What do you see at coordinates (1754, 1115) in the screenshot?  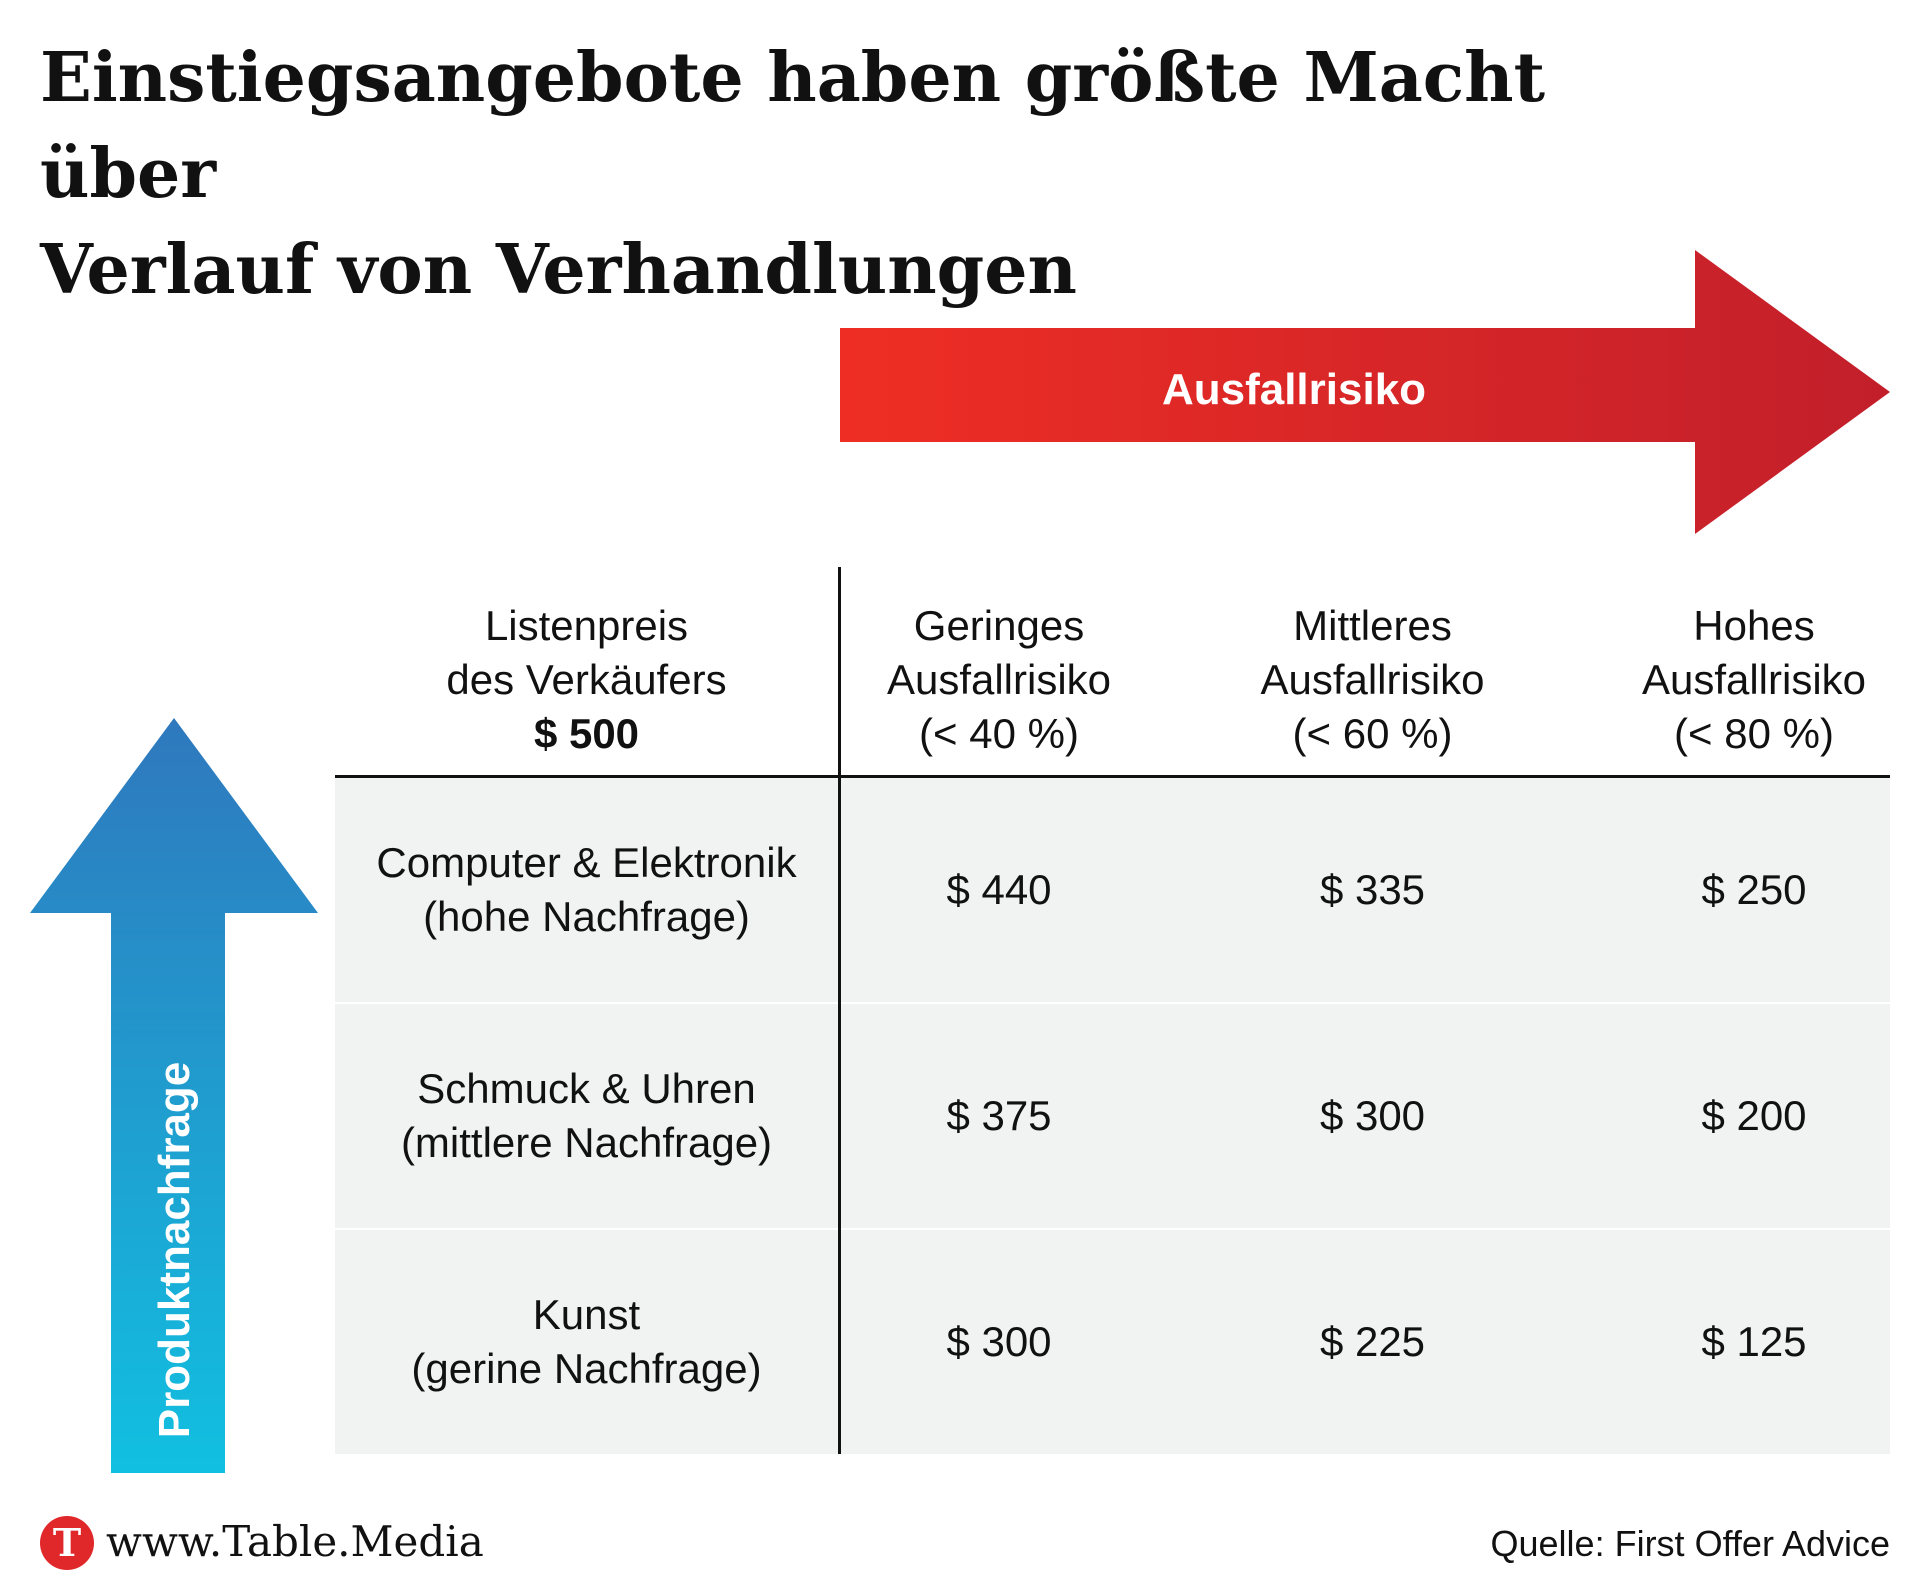 I see `table-cell: $ 200` at bounding box center [1754, 1115].